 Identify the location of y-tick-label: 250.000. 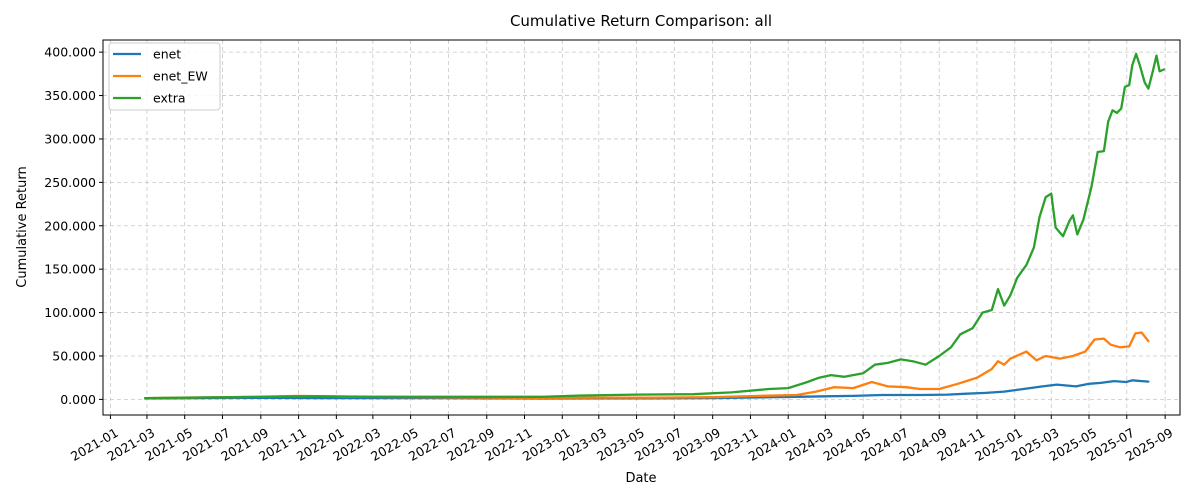
(70, 182).